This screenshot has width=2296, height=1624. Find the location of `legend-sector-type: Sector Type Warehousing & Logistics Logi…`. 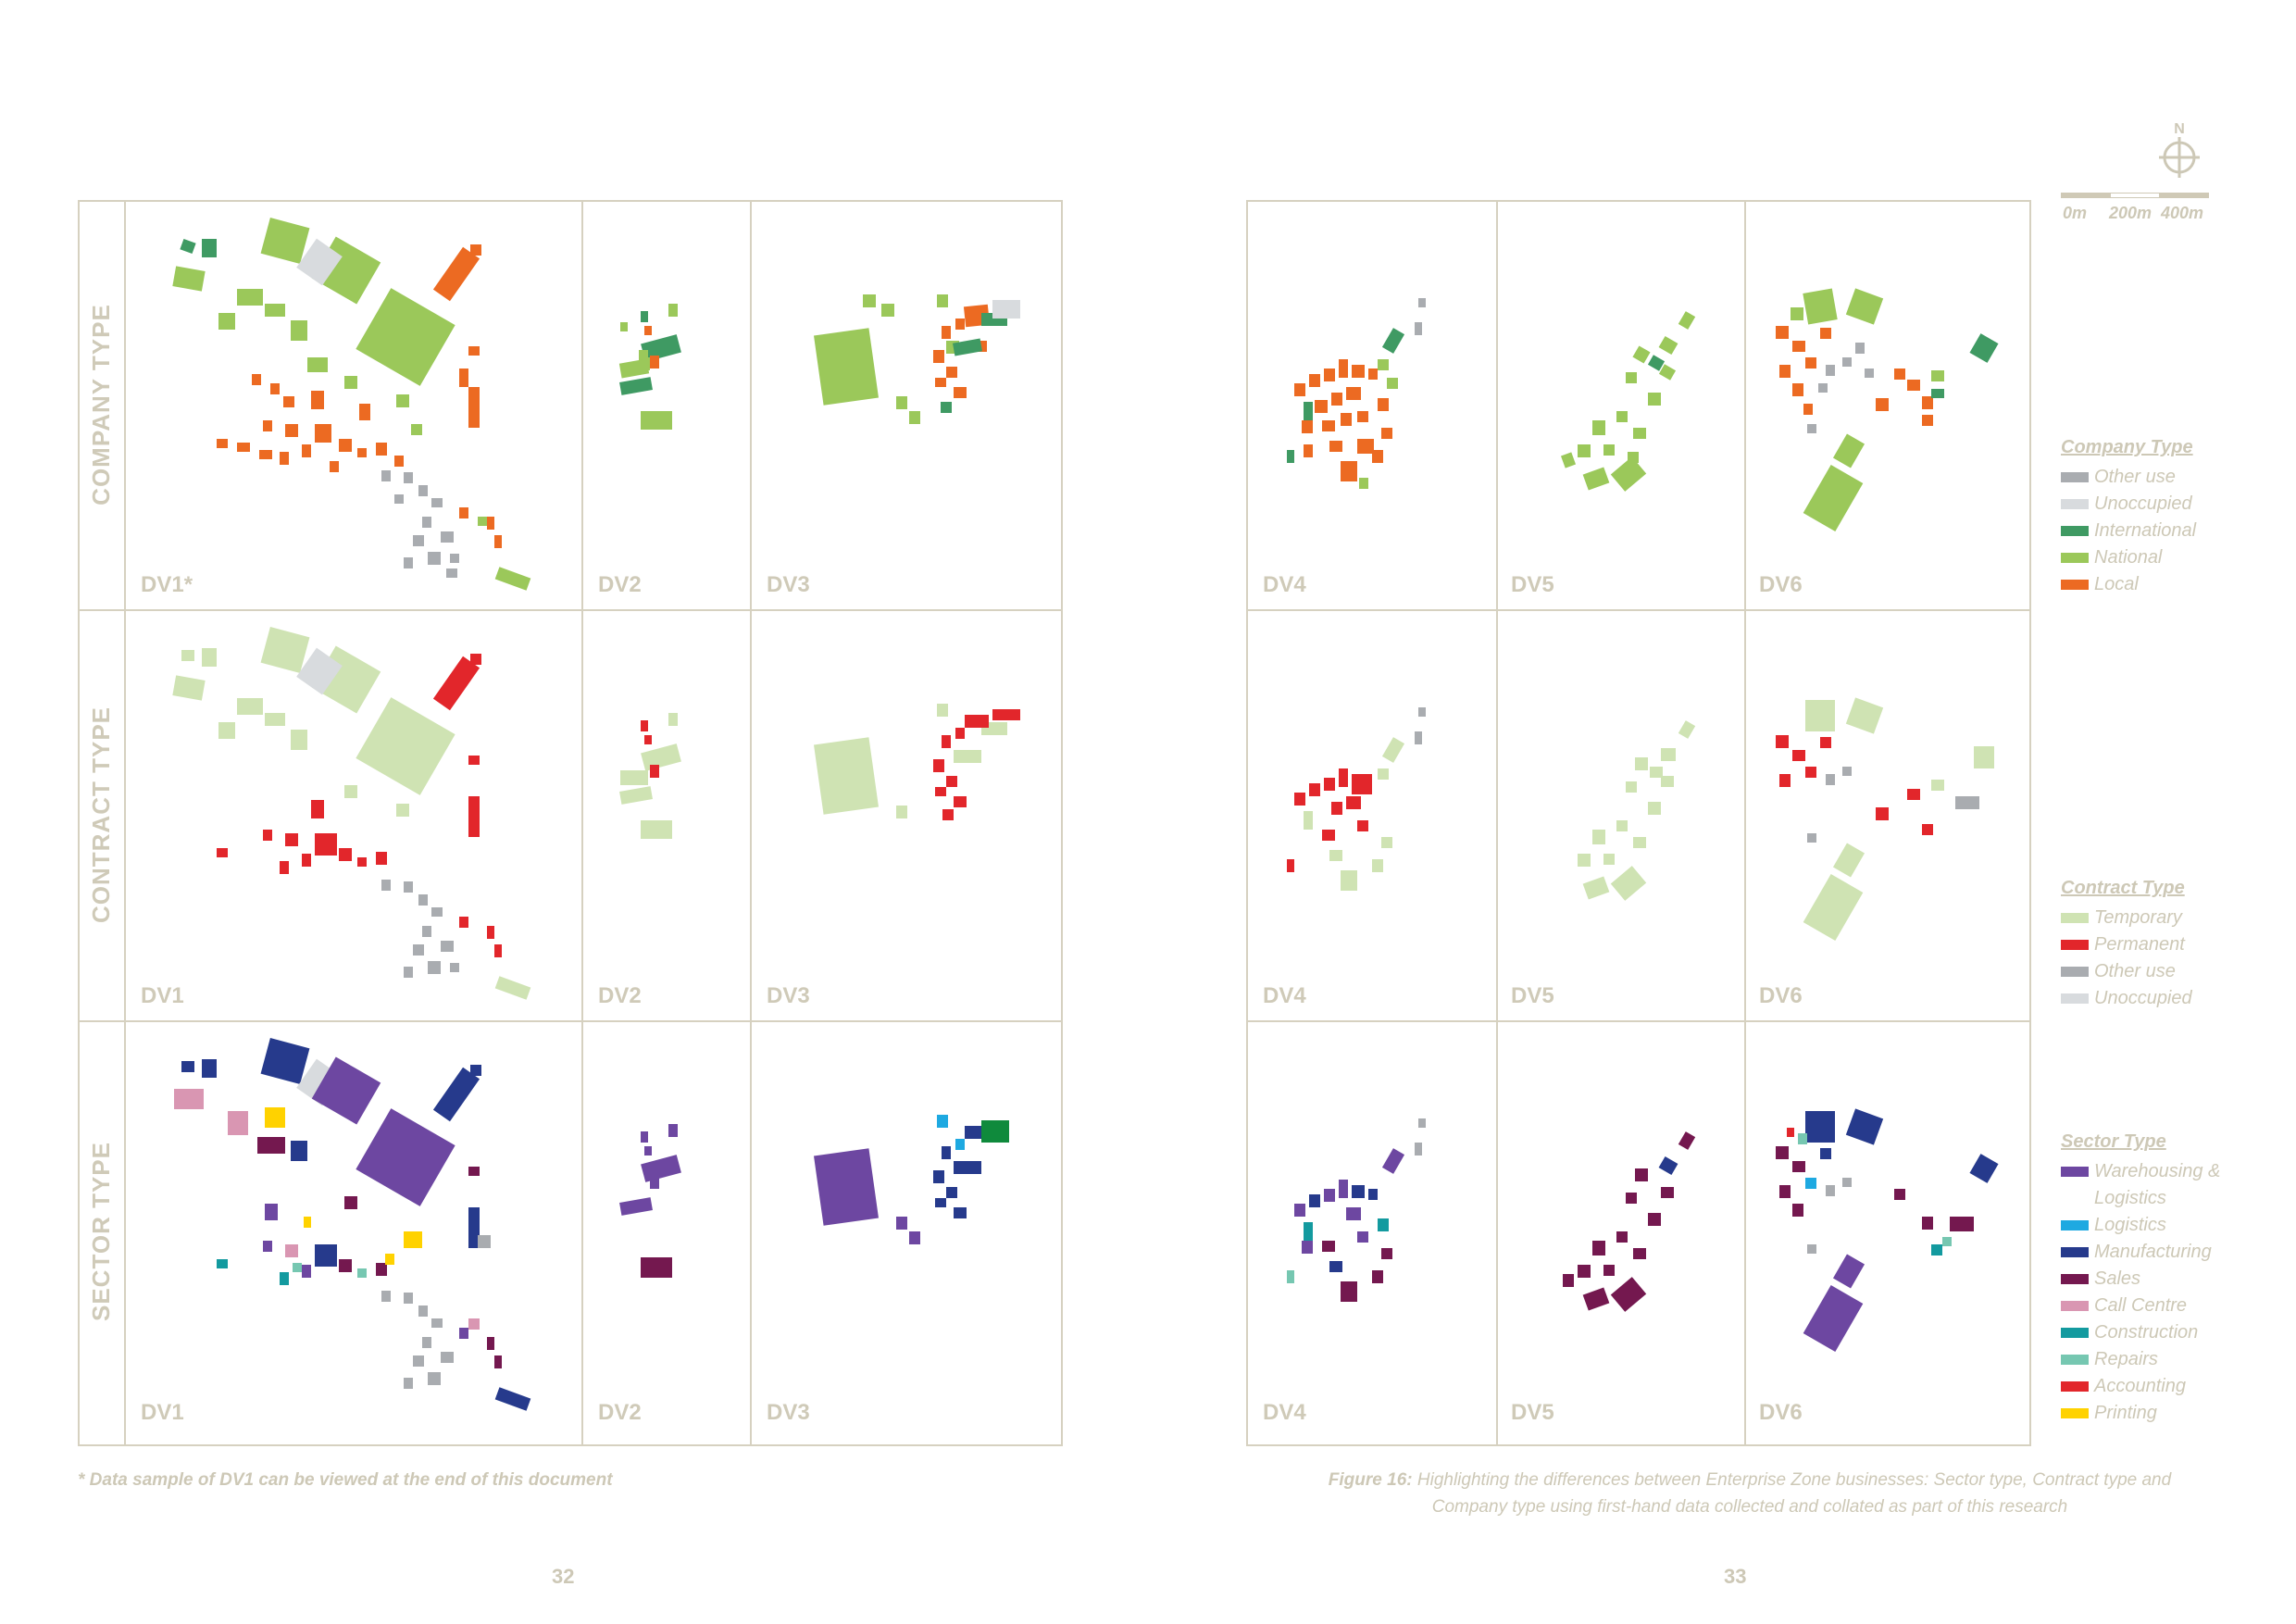

legend-sector-type: Sector Type Warehousing & Logistics Logi… is located at coordinates (2140, 1279).